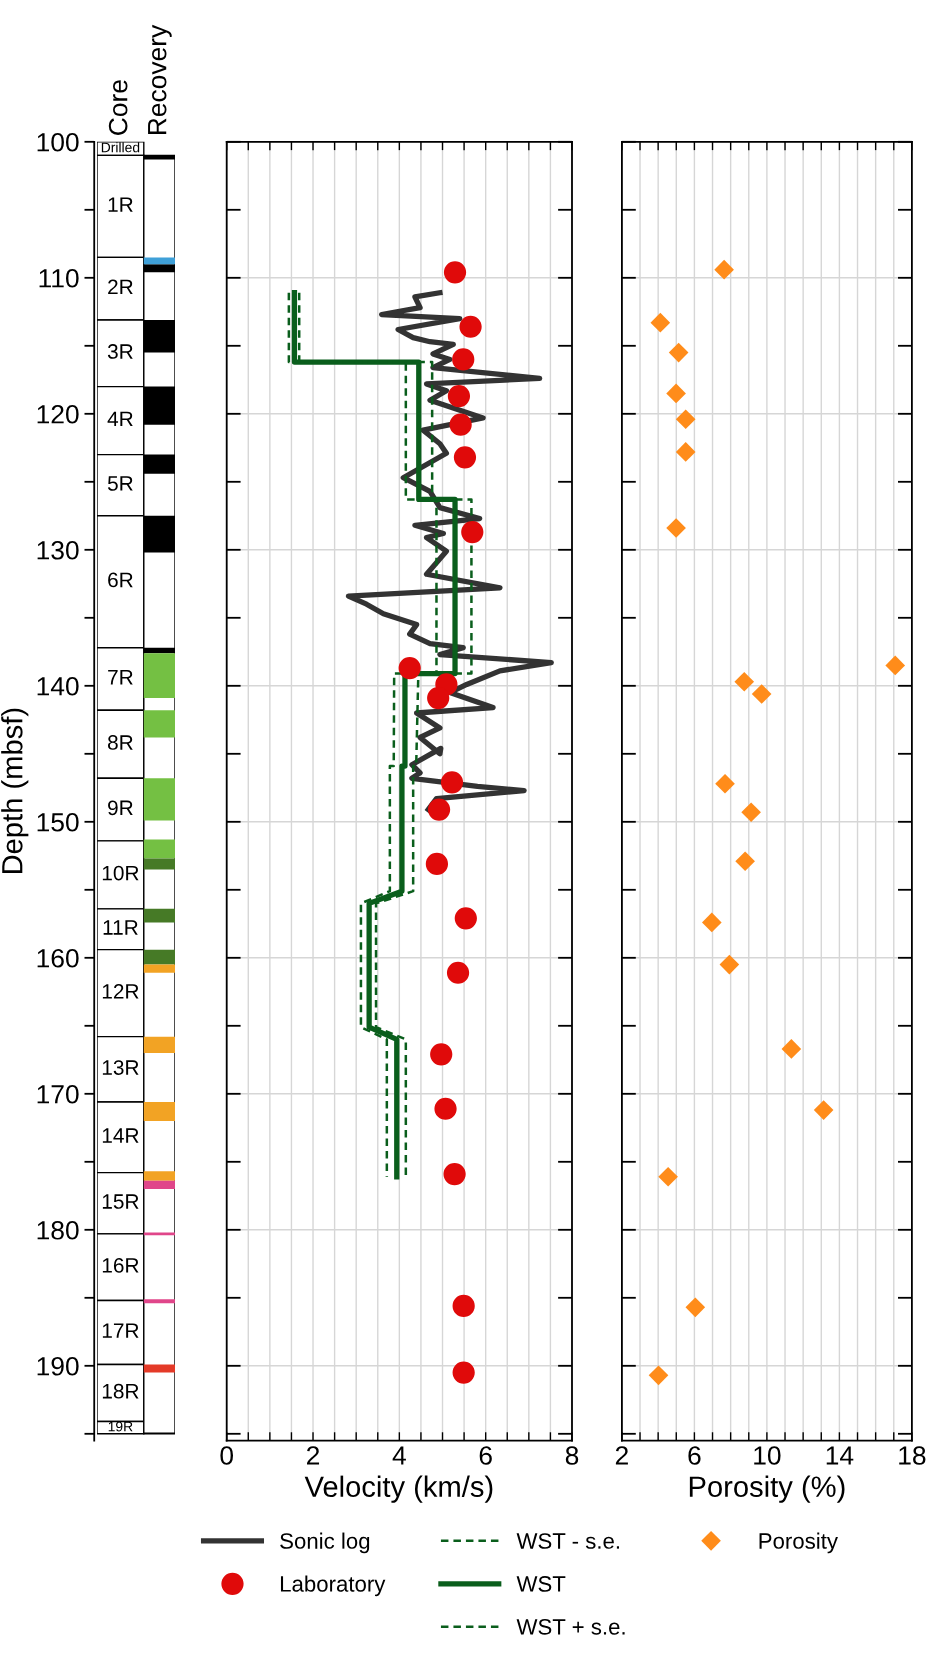 This screenshot has width=930, height=1663. I want to click on annotation: 6R, so click(120, 580).